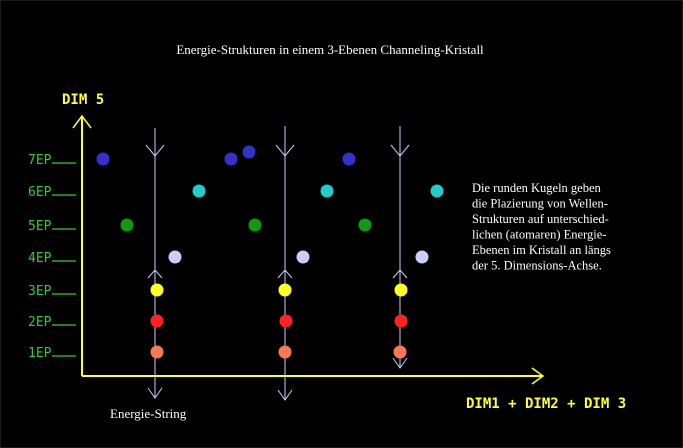 Image resolution: width=683 pixels, height=448 pixels. I want to click on sphere-string2-level6, so click(327, 191).